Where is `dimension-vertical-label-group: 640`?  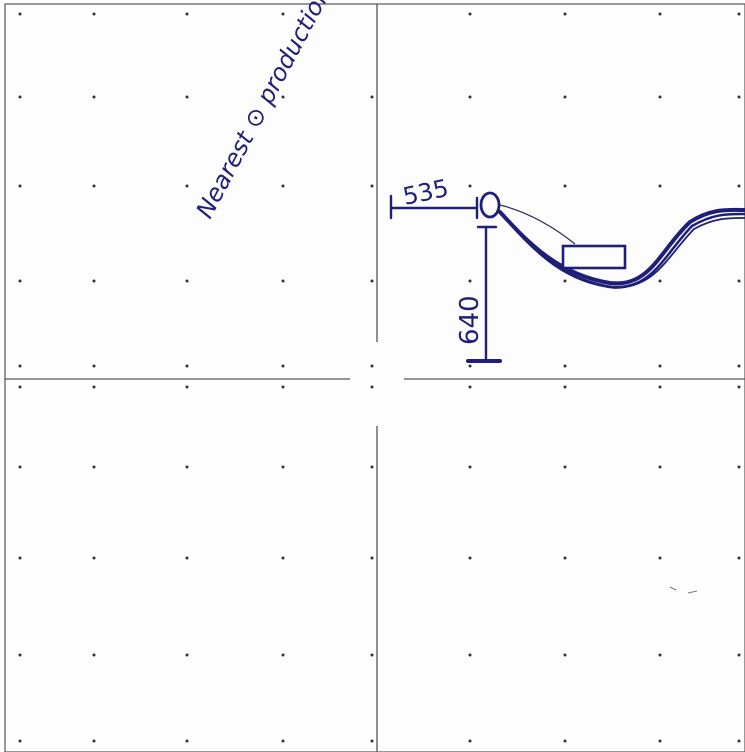
dimension-vertical-label-group: 640 is located at coordinates (470, 320).